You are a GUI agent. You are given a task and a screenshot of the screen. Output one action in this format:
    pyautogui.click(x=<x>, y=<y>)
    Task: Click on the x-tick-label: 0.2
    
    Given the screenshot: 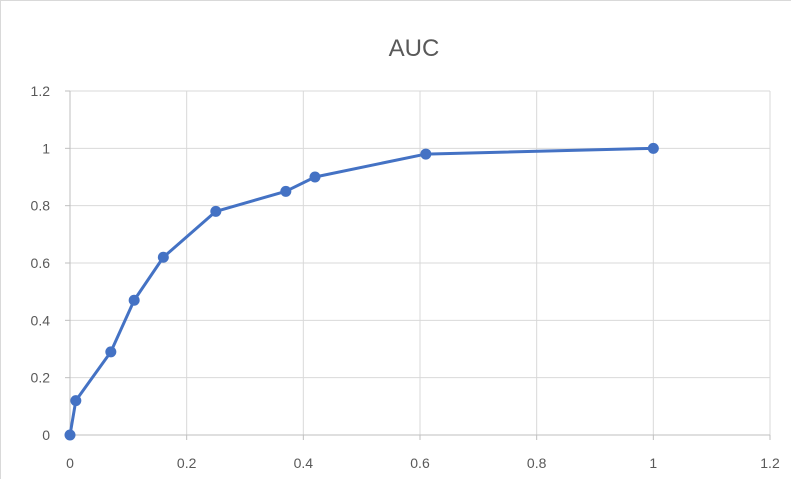 What is the action you would take?
    pyautogui.click(x=187, y=463)
    